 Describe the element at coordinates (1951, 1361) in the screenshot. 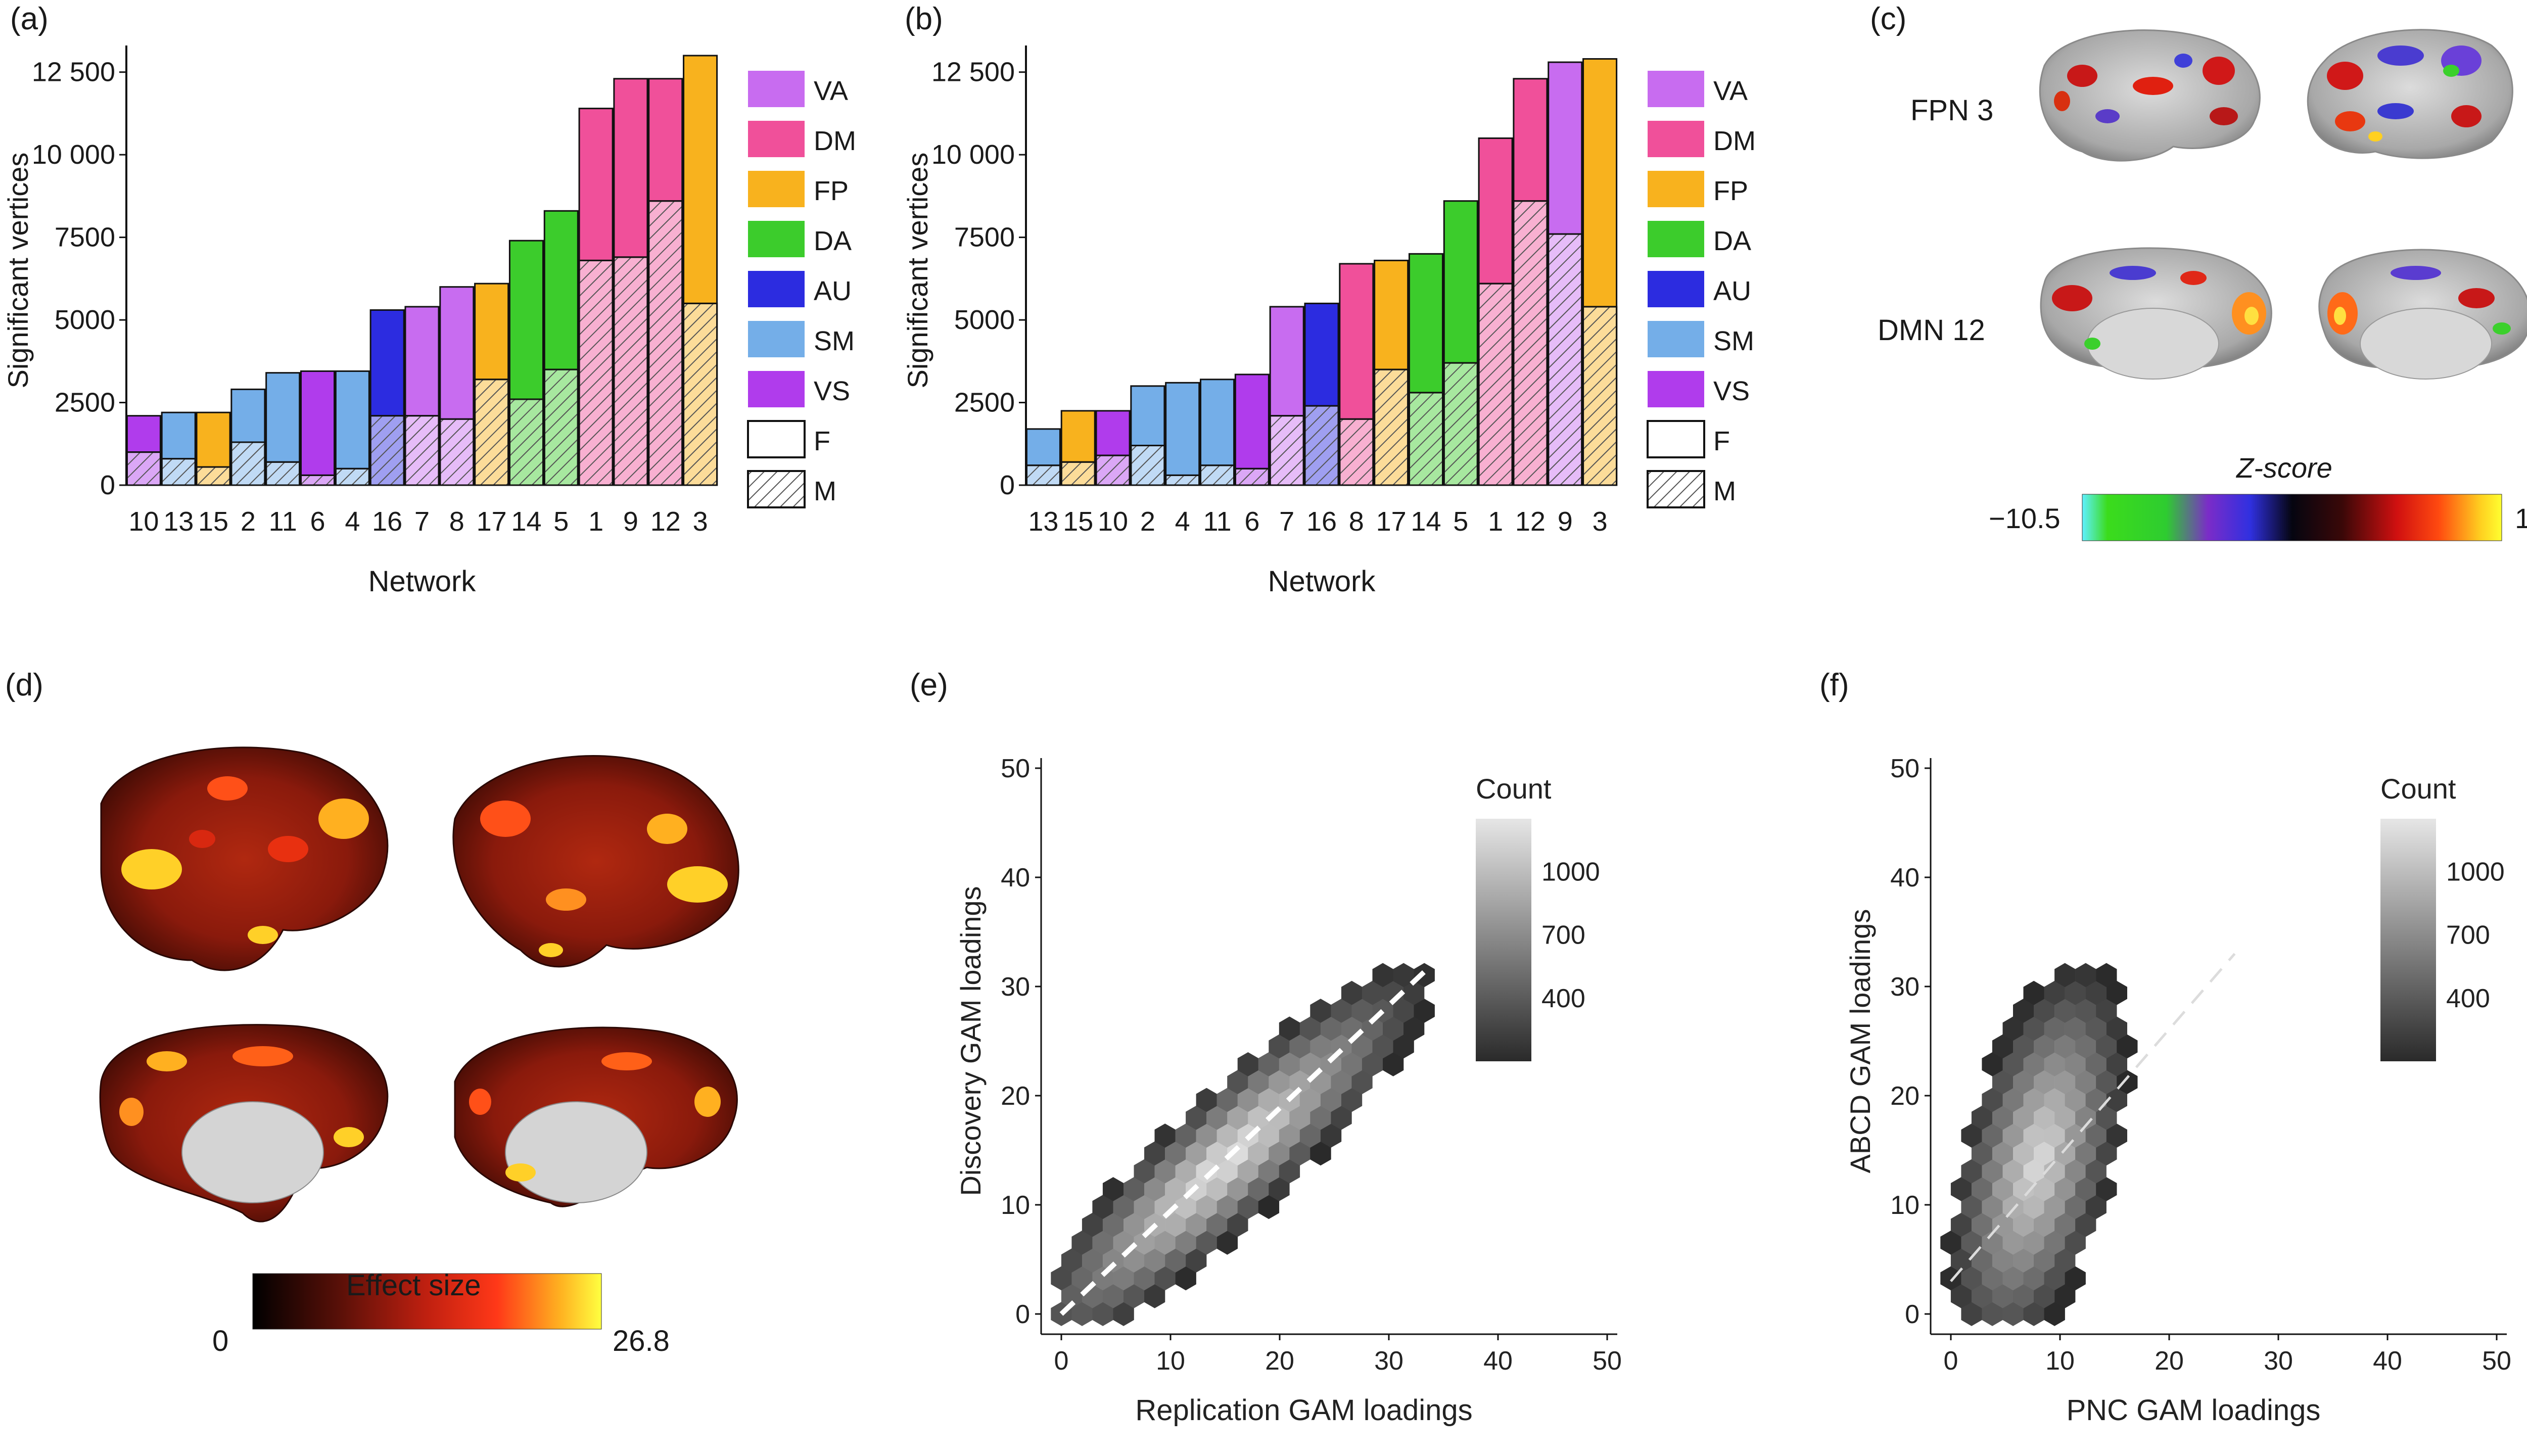

I see `x-tick-label: 0` at that location.